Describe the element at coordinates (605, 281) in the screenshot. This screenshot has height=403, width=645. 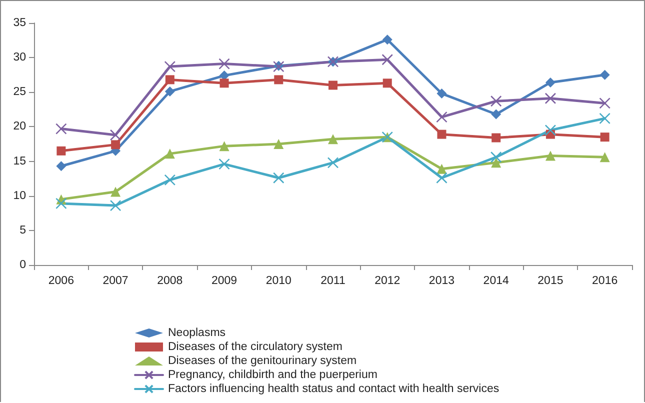
I see `x-tick-label: 2016` at that location.